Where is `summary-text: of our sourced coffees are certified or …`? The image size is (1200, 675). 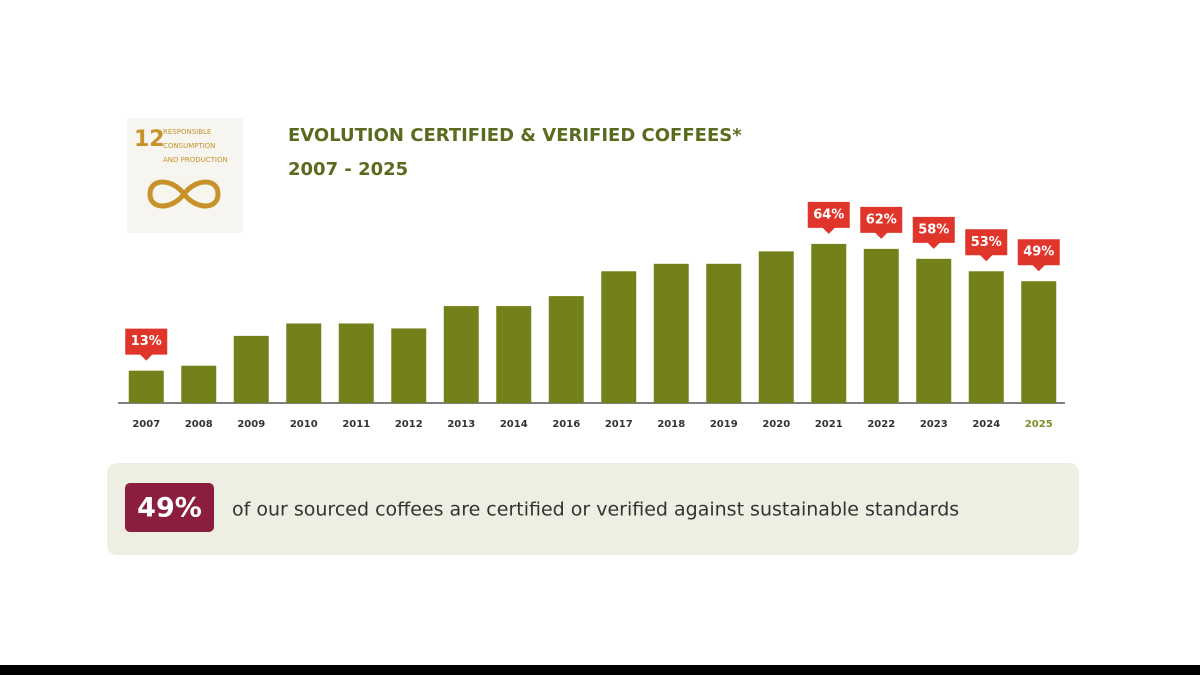 summary-text: of our sourced coffees are certified or … is located at coordinates (595, 510).